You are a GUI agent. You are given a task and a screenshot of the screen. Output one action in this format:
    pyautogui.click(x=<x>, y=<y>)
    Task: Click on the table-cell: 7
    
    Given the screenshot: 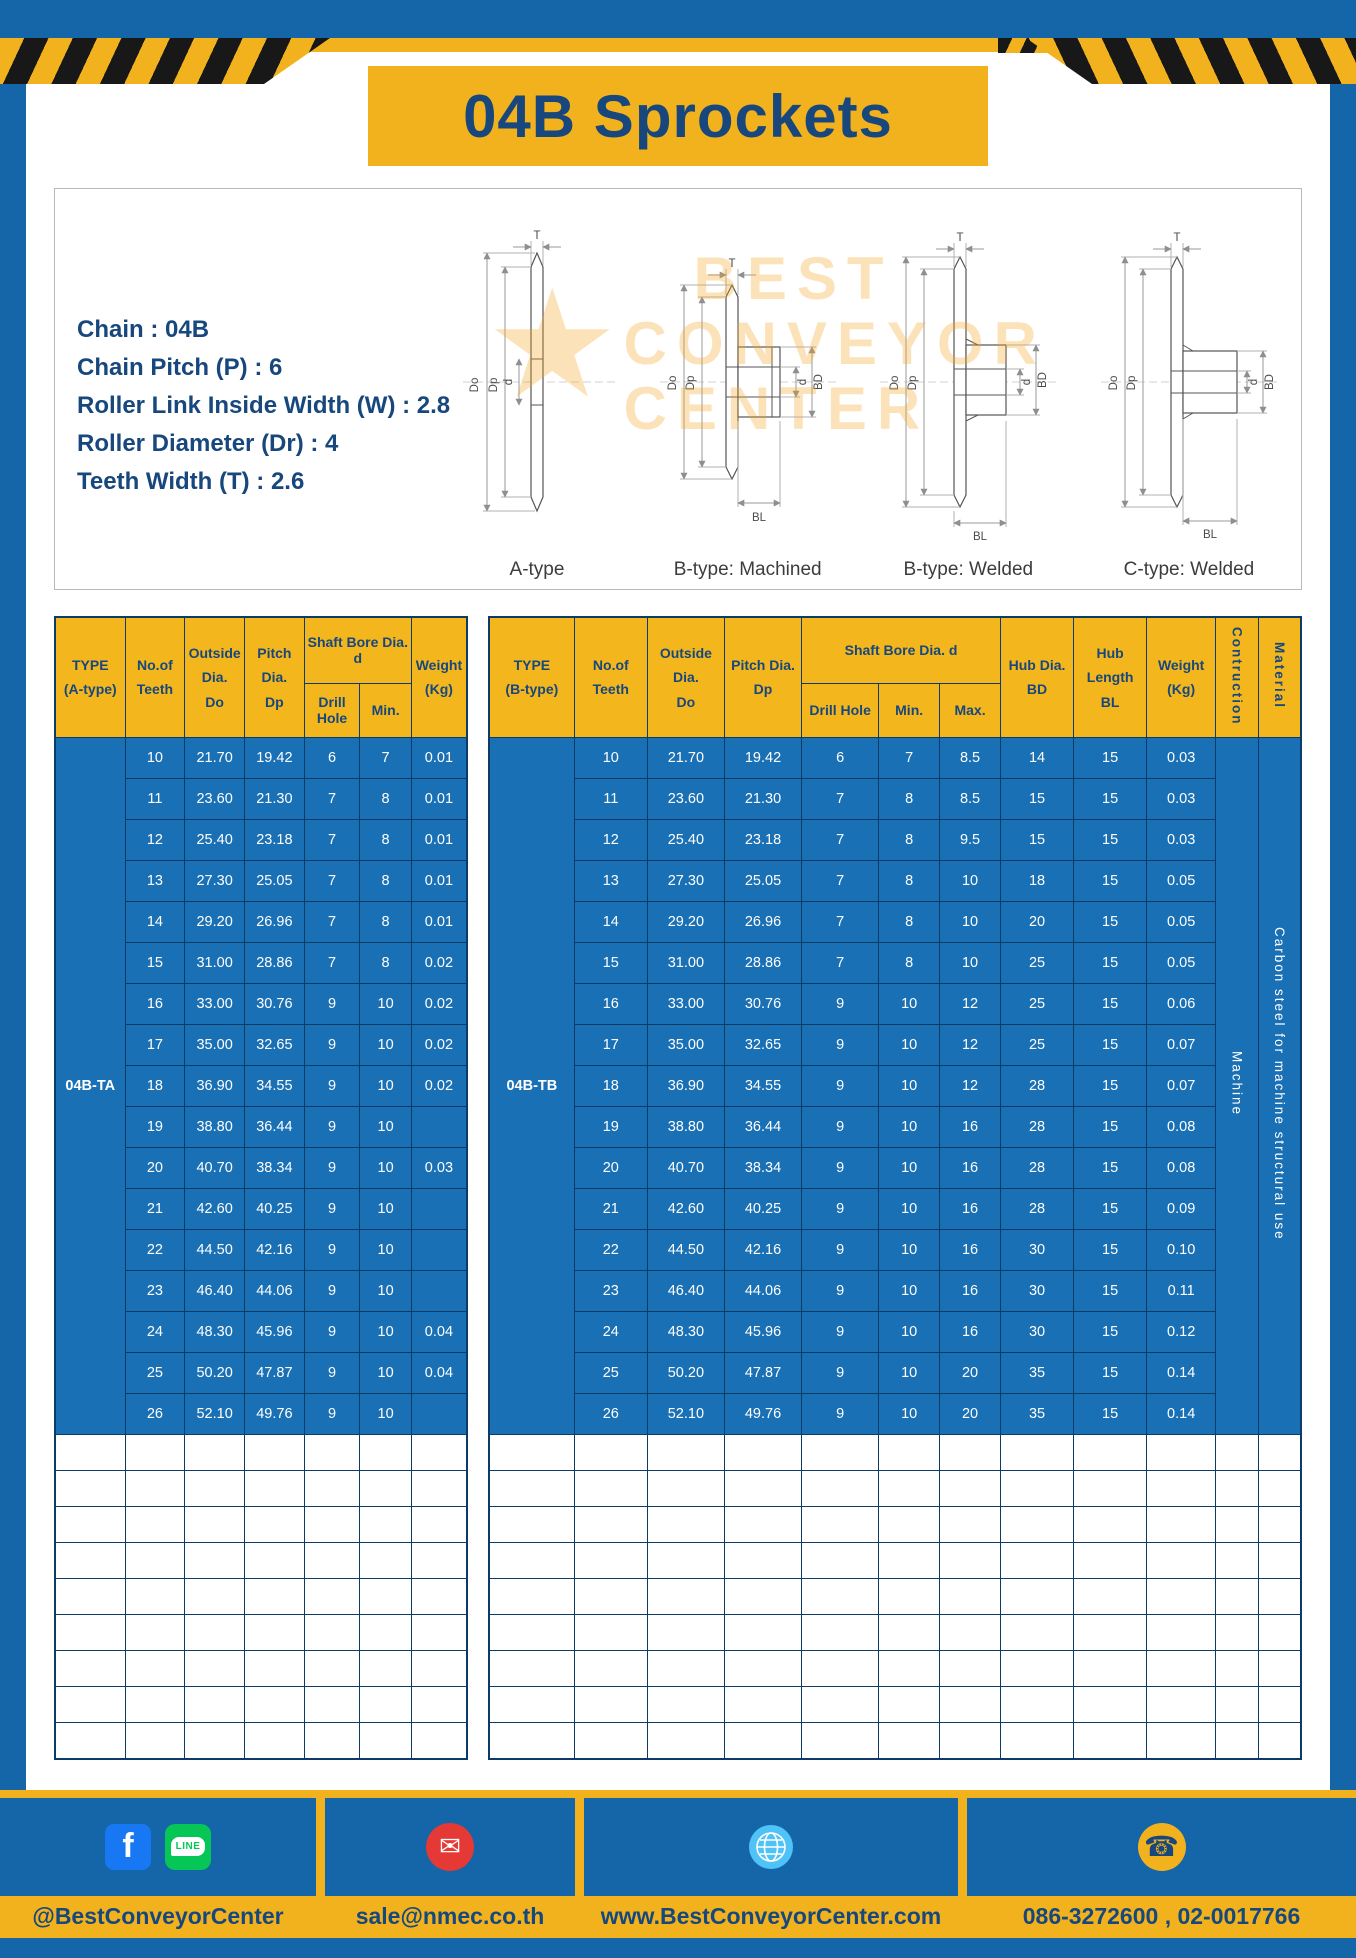 What is the action you would take?
    pyautogui.click(x=385, y=757)
    